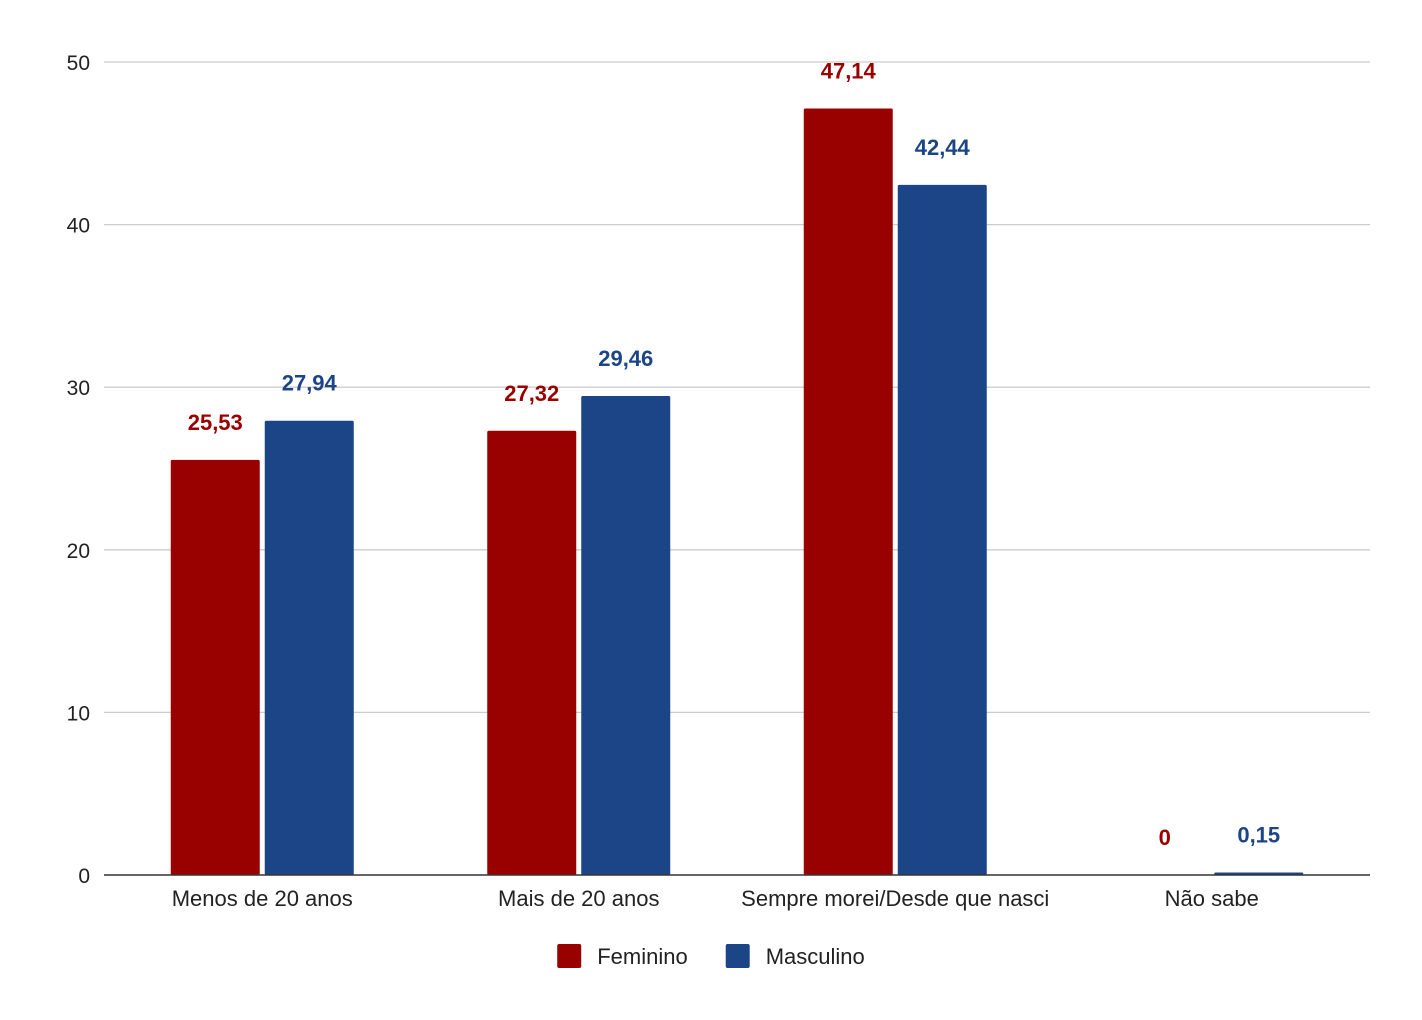 This screenshot has width=1422, height=1020. What do you see at coordinates (215, 422) in the screenshot?
I see `data-label-feminino: 25,53` at bounding box center [215, 422].